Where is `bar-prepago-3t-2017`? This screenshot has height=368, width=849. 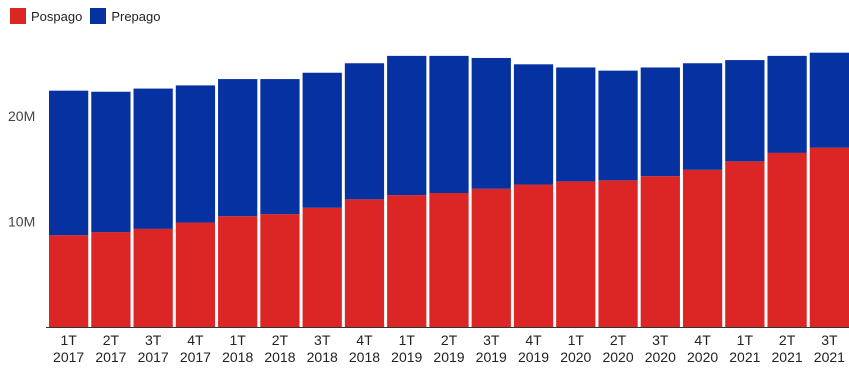
bar-prepago-3t-2017 is located at coordinates (153, 159).